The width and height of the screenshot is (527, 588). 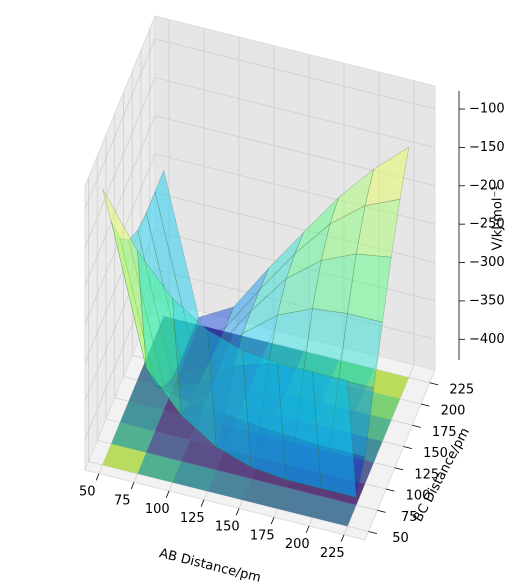 What do you see at coordinates (453, 411) in the screenshot?
I see `y-tick-label: 200` at bounding box center [453, 411].